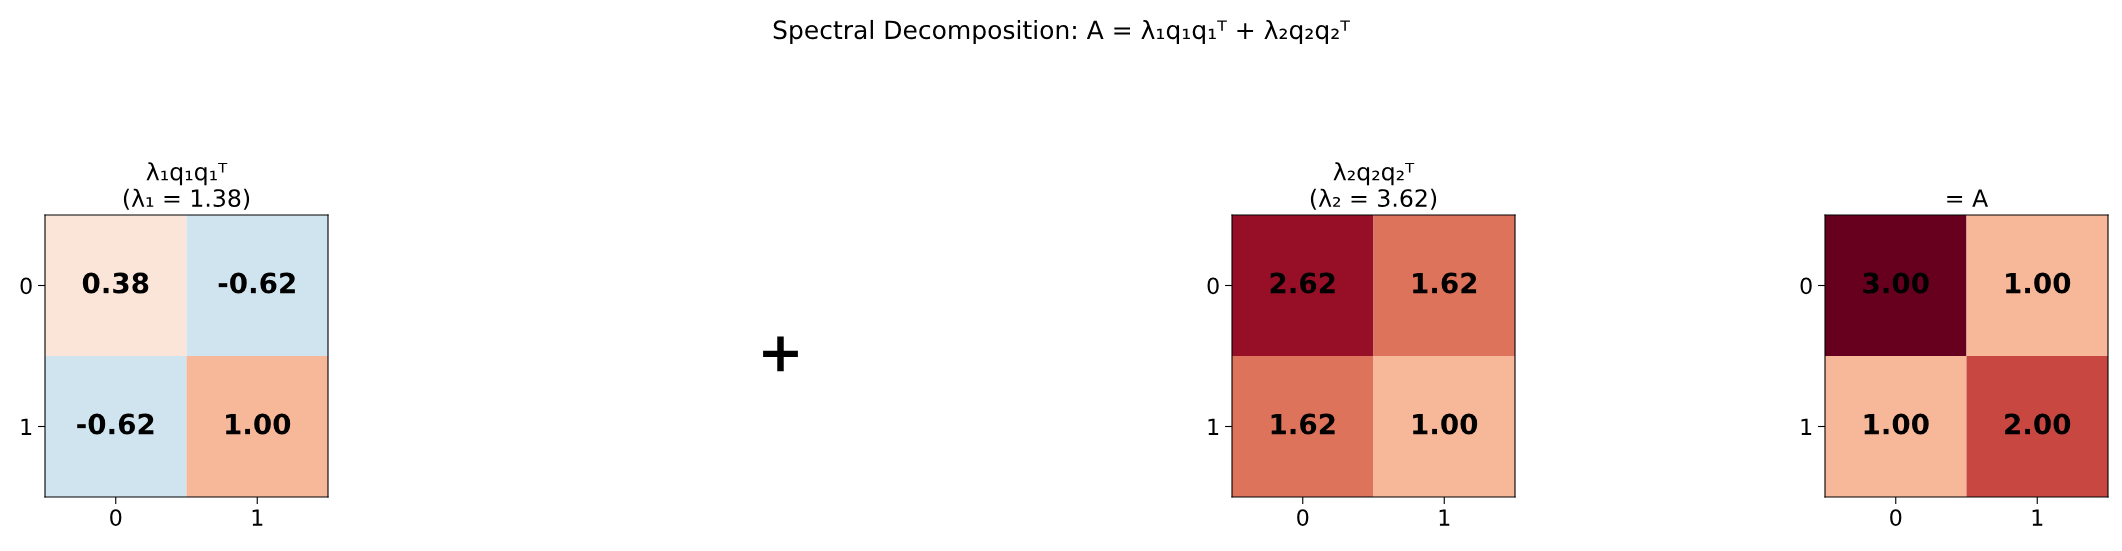  Describe the element at coordinates (2038, 424) in the screenshot. I see `data-label: 2.00` at that location.